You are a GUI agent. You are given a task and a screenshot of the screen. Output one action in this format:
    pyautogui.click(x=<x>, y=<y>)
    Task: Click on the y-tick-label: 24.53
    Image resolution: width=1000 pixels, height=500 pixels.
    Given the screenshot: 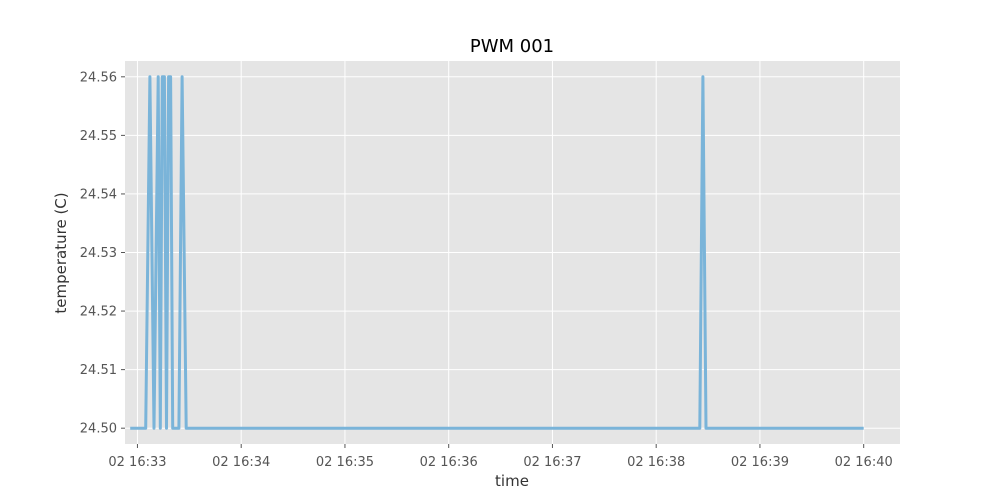 What is the action you would take?
    pyautogui.click(x=98, y=253)
    